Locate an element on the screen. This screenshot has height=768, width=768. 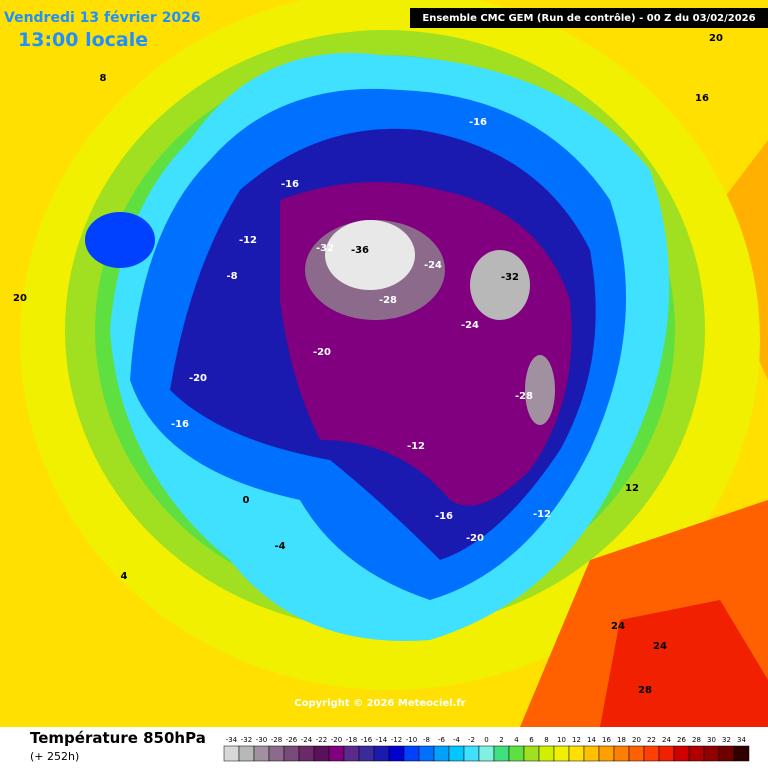
colorbar-label: -34 is located at coordinates (232, 740).